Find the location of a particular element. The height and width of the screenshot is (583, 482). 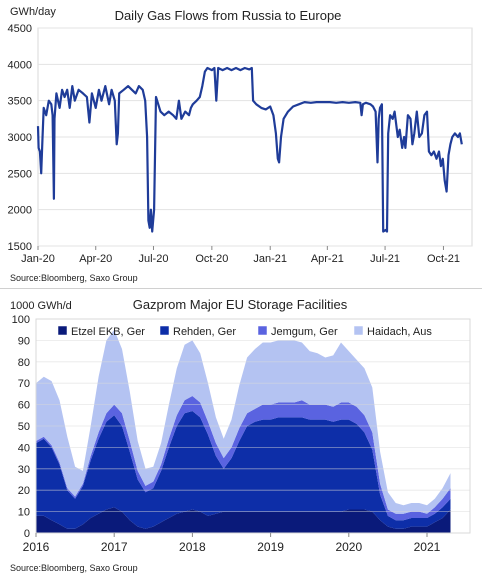

gas-flows-ytick-label: 4000 is located at coordinates (20, 65).